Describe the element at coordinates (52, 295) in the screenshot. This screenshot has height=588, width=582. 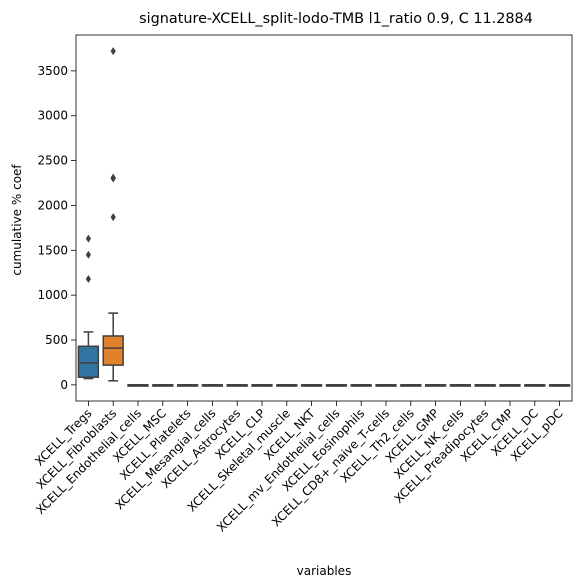
I see `y-tick-label: 1000` at that location.